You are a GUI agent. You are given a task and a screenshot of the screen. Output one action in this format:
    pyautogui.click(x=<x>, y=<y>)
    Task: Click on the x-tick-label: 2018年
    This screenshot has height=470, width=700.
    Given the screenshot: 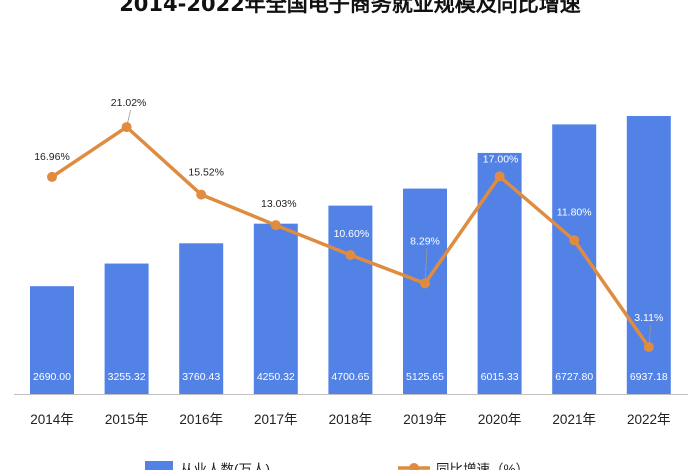 What is the action you would take?
    pyautogui.click(x=351, y=419)
    